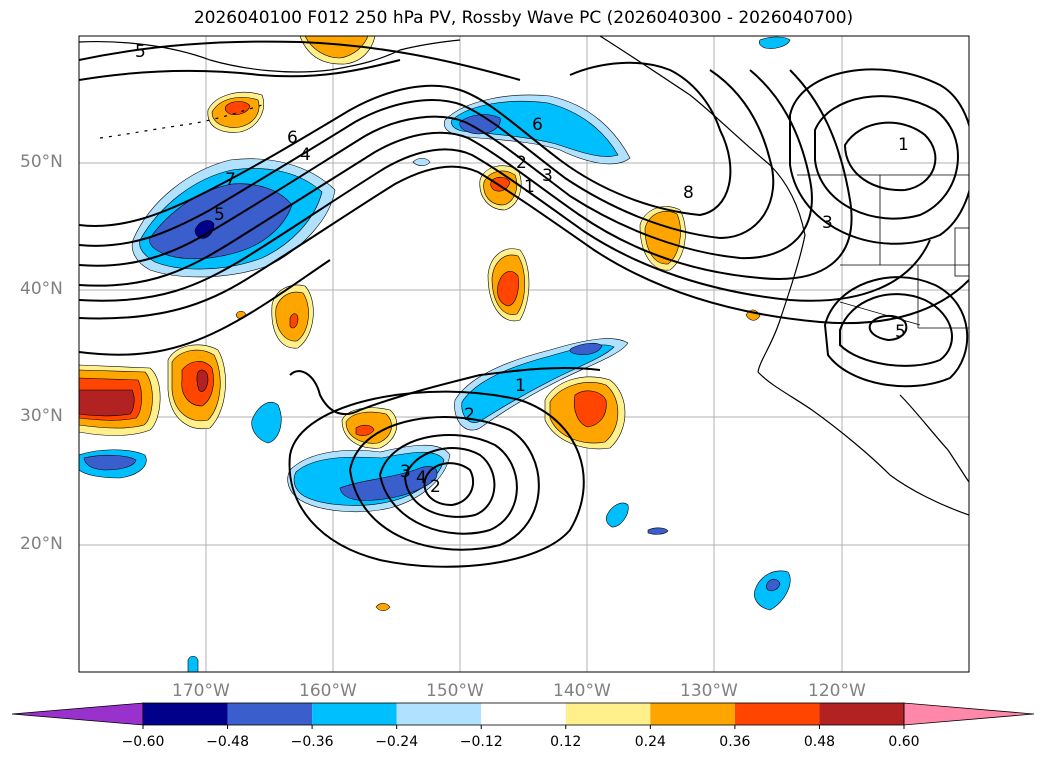  What do you see at coordinates (388, 483) in the screenshot?
I see `neg-region-south-strong` at bounding box center [388, 483].